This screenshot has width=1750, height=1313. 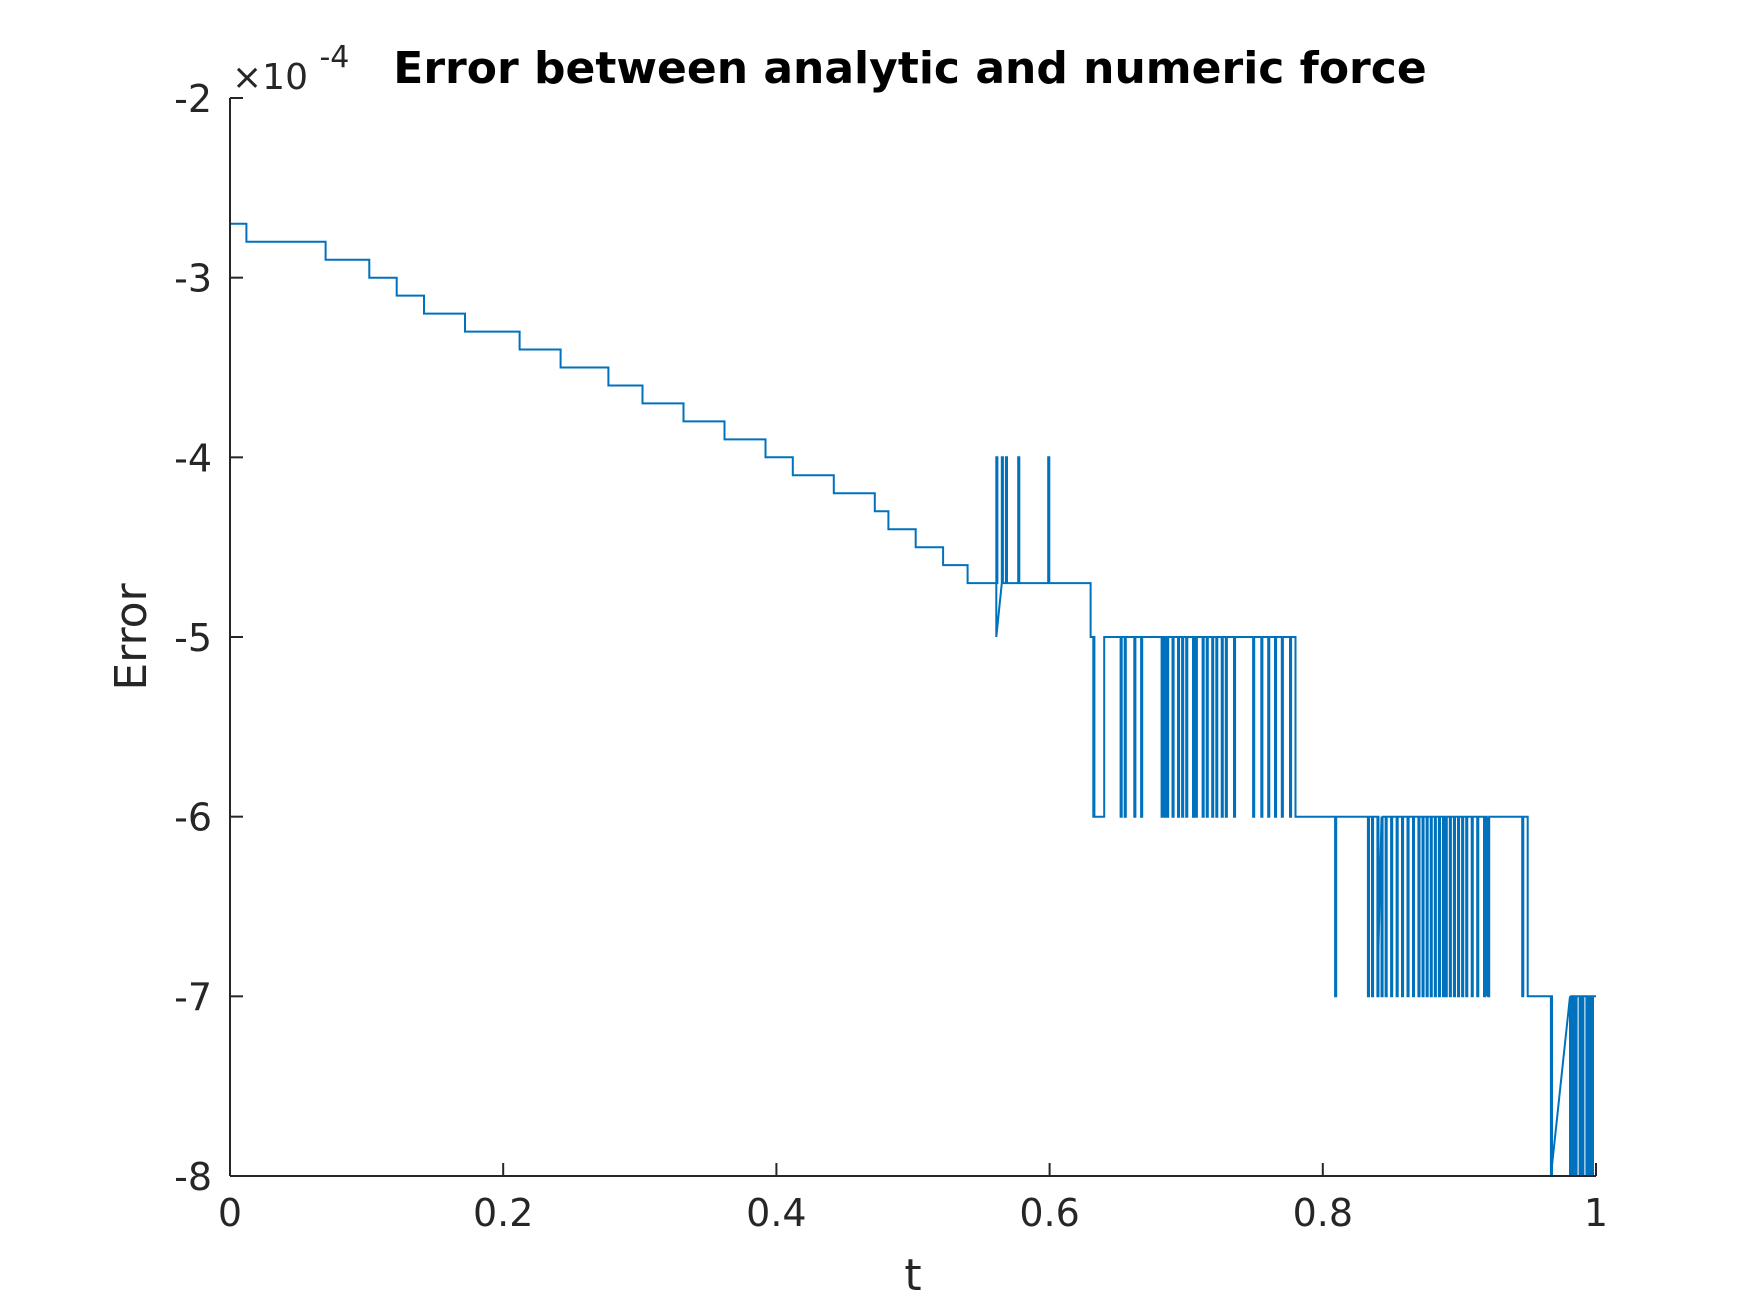 What do you see at coordinates (193, 818) in the screenshot?
I see `y-tick-label: -6` at bounding box center [193, 818].